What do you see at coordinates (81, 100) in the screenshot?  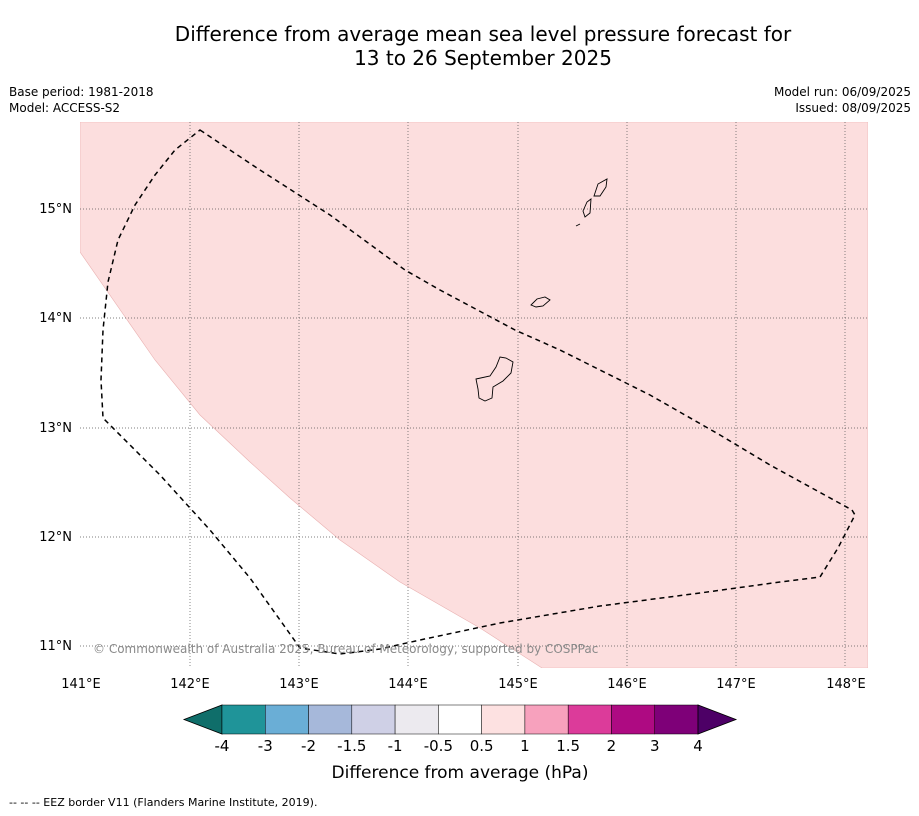 I see `meta-left: Base period: 1981-2018 Model: ACCESS-S2` at bounding box center [81, 100].